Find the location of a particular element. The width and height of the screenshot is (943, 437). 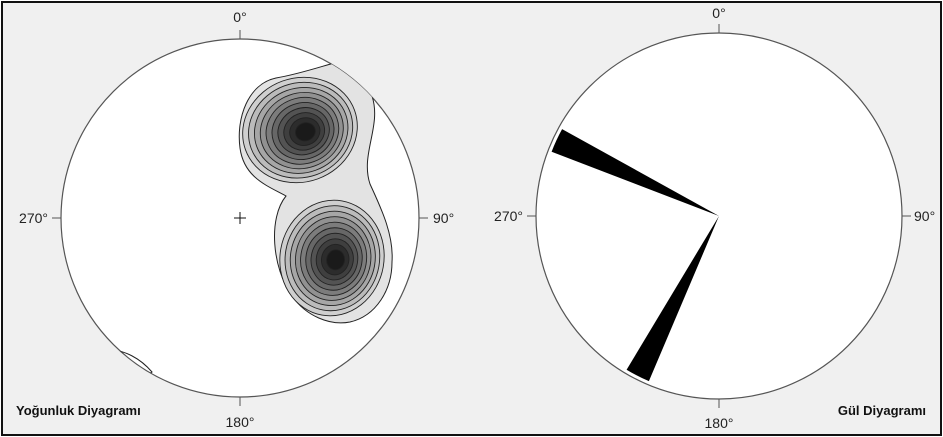

rose-label-west: 270° is located at coordinates (508, 216).